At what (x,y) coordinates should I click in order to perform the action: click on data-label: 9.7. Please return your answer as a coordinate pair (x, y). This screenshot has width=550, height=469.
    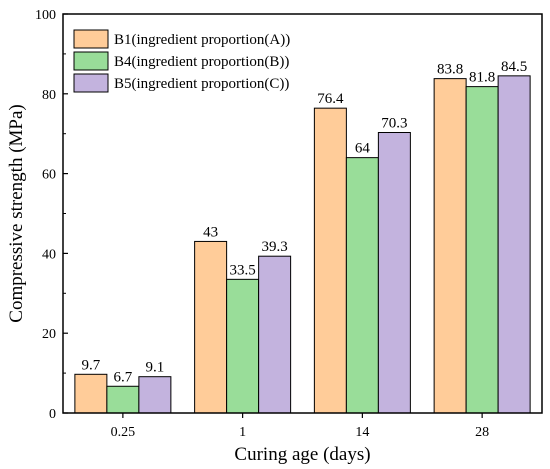
    Looking at the image, I should click on (91, 365).